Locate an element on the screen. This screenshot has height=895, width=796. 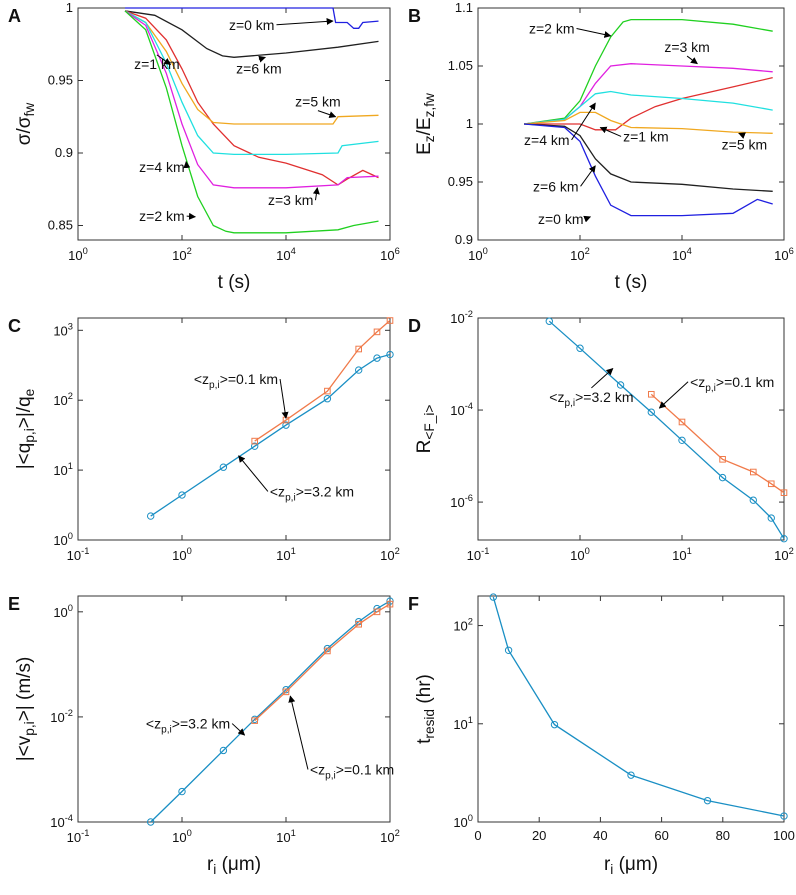
panel-label: D is located at coordinates (414, 326).